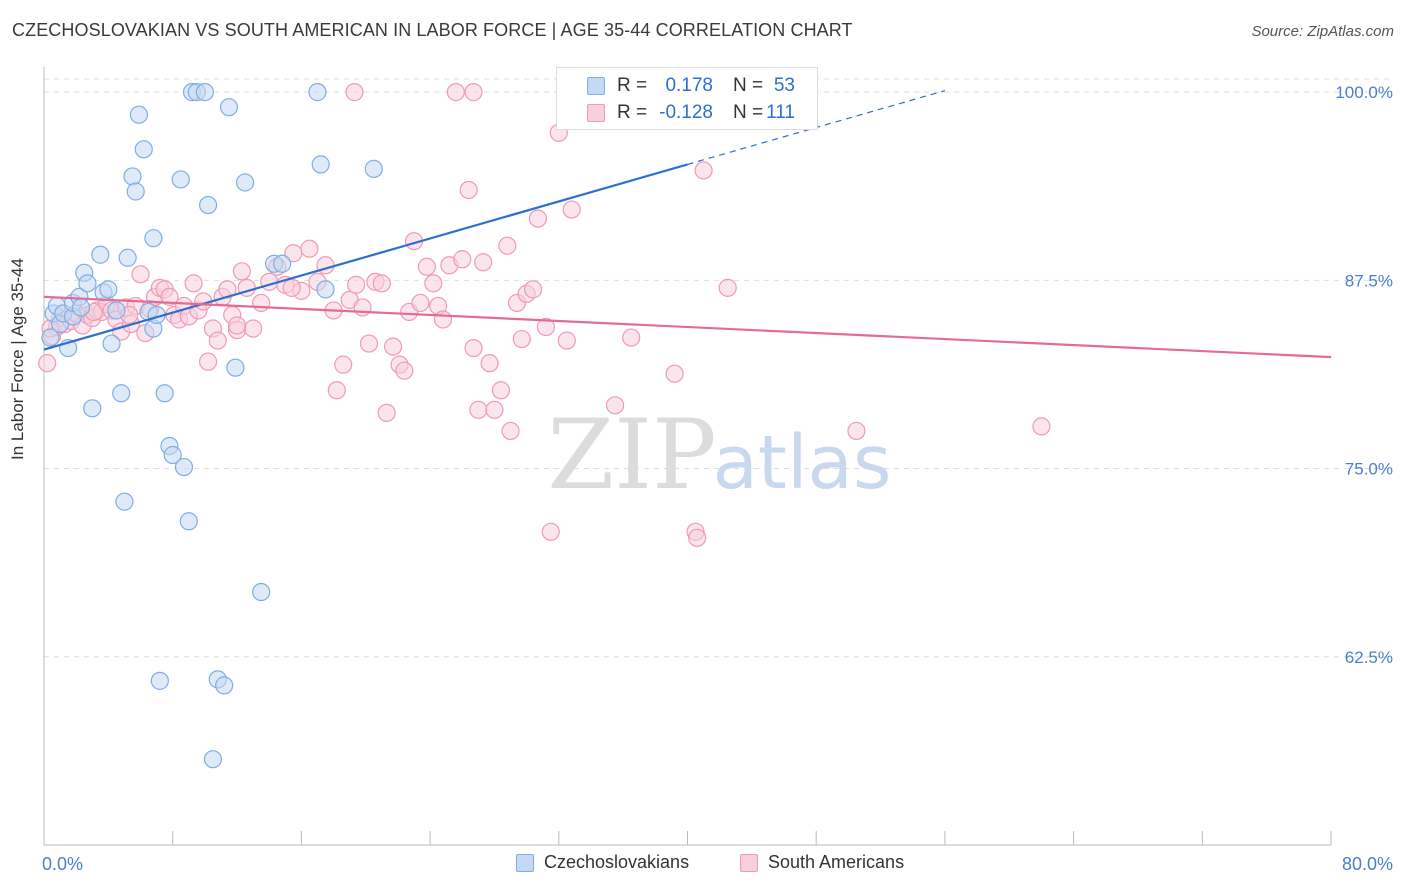 The image size is (1406, 892). I want to click on chart-source: Source: ZipAtlas.com, so click(1322, 31).